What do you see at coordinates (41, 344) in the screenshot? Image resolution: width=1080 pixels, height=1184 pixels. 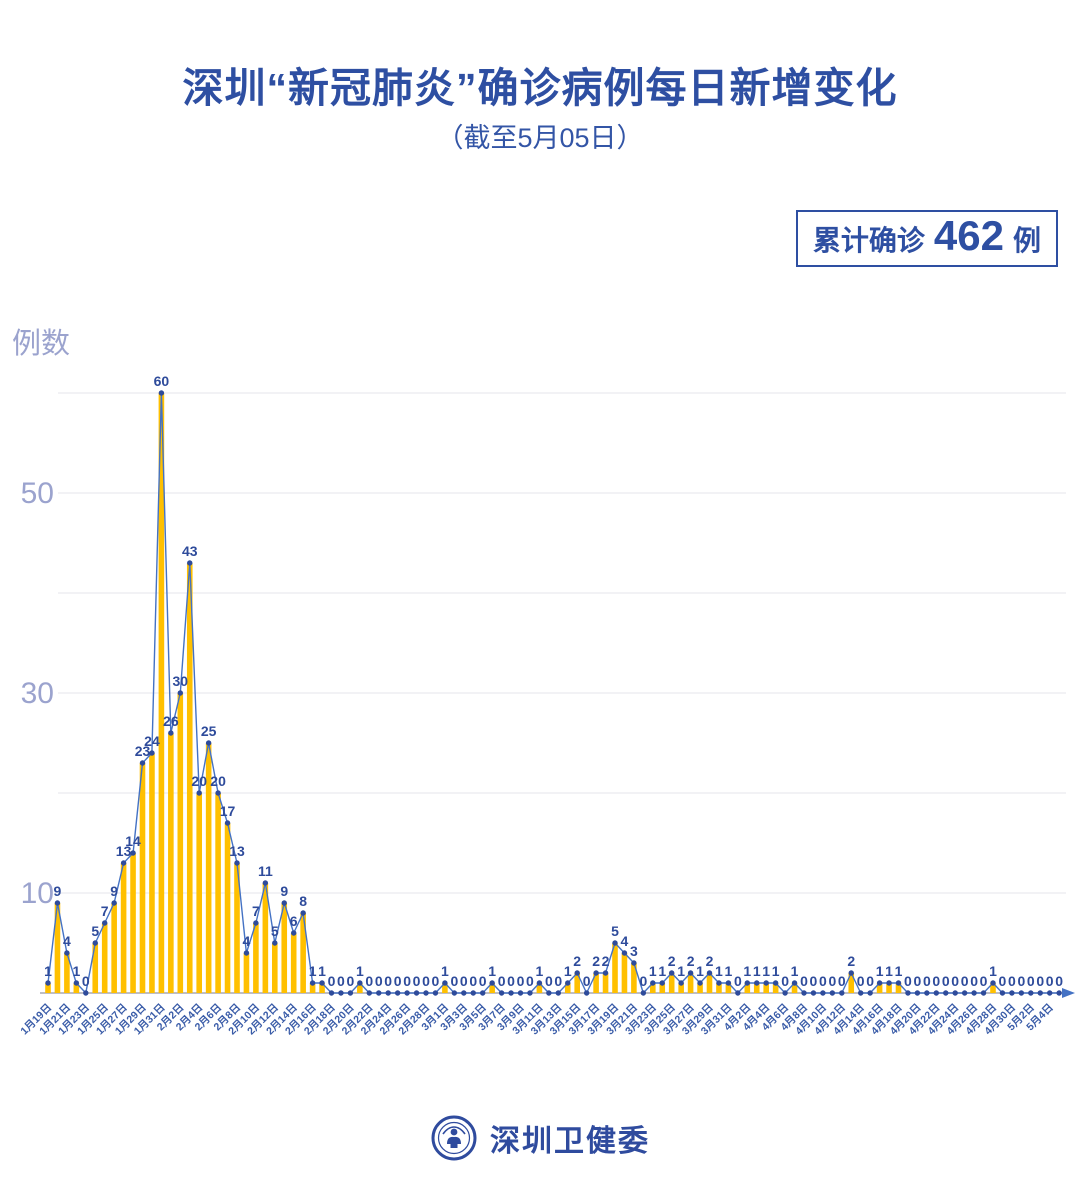 I see `y-axis-title: 例数` at bounding box center [41, 344].